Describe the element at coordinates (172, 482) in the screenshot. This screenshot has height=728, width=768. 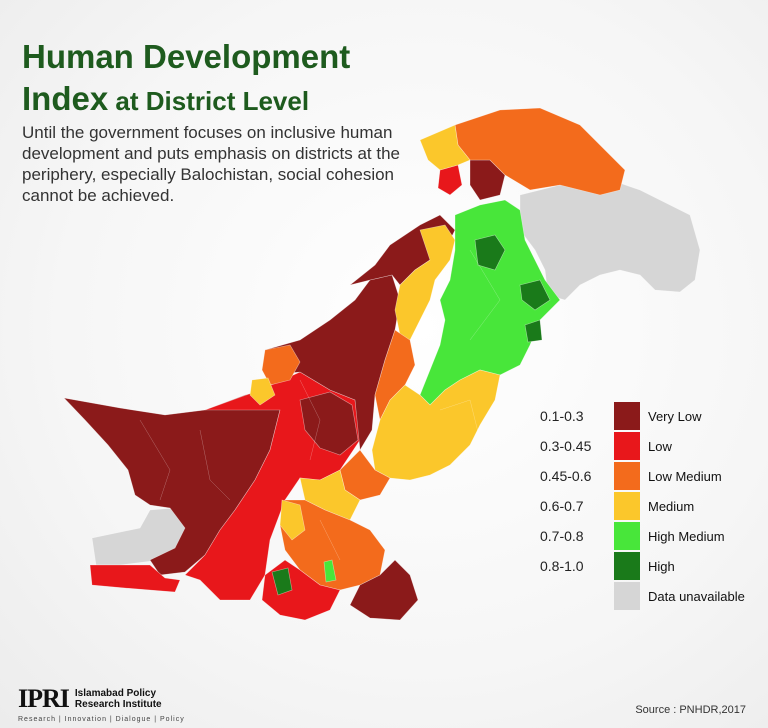
I see `region-very-low-balochistan` at that location.